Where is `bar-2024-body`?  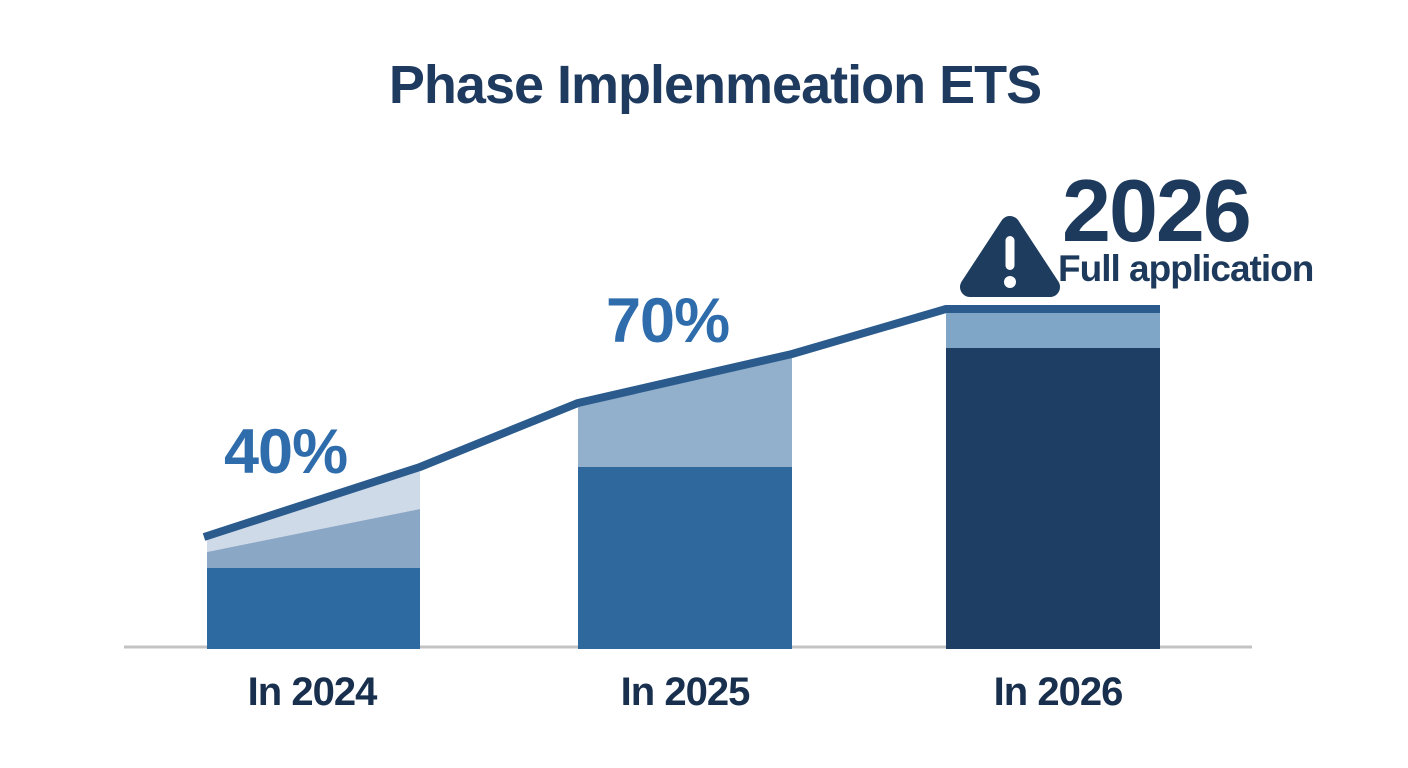
bar-2024-body is located at coordinates (313, 608).